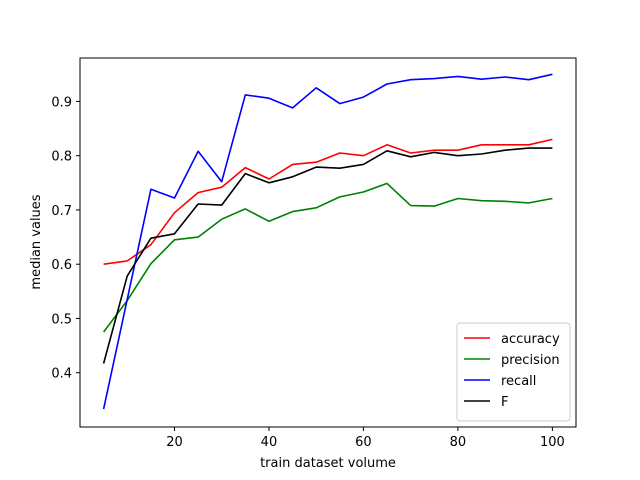 Image resolution: width=640 pixels, height=480 pixels. I want to click on x-tick-label: 60, so click(363, 442).